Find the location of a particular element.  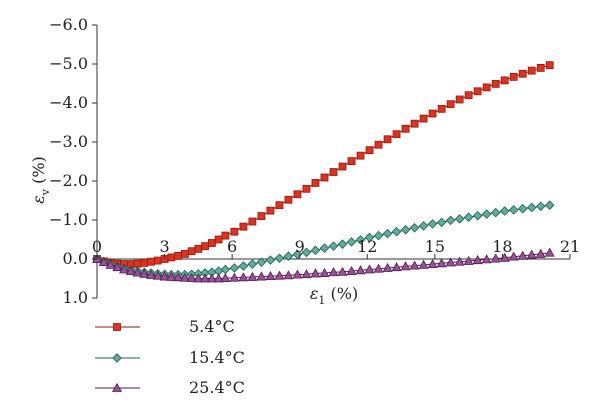

y-tick-label: −1.0 is located at coordinates (68, 219).